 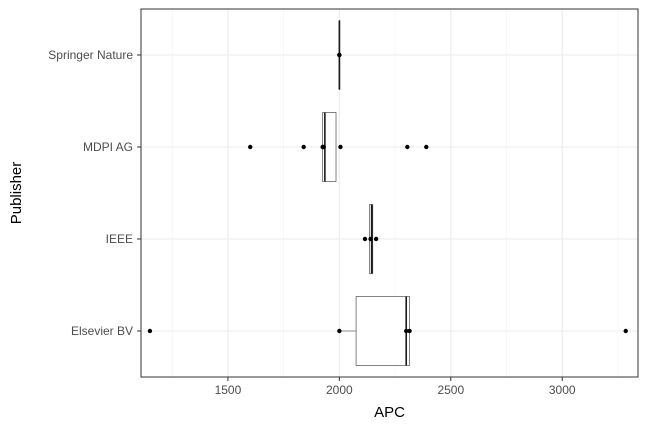 What do you see at coordinates (108, 147) in the screenshot?
I see `y-tick-label: MDPI AG` at bounding box center [108, 147].